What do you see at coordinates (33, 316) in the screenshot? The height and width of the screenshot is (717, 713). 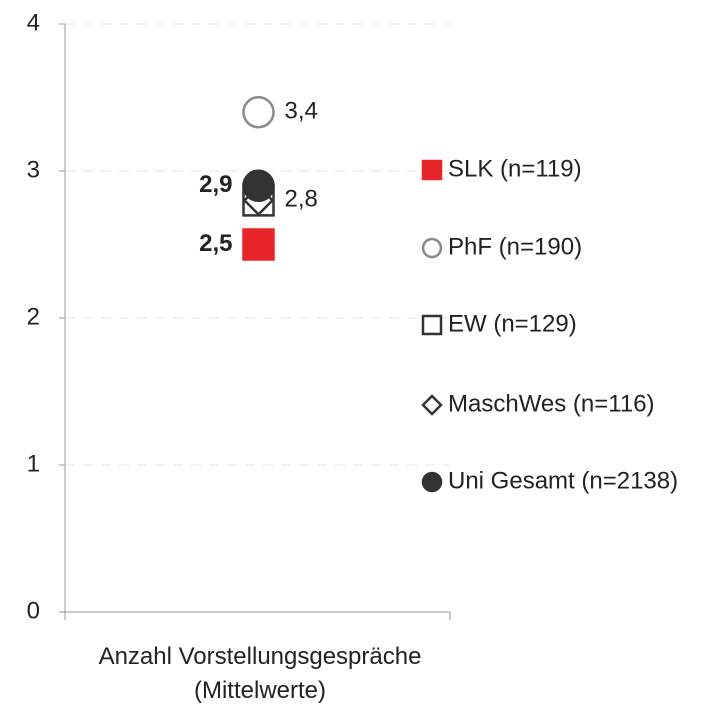 I see `y-tick-label: 2` at bounding box center [33, 316].